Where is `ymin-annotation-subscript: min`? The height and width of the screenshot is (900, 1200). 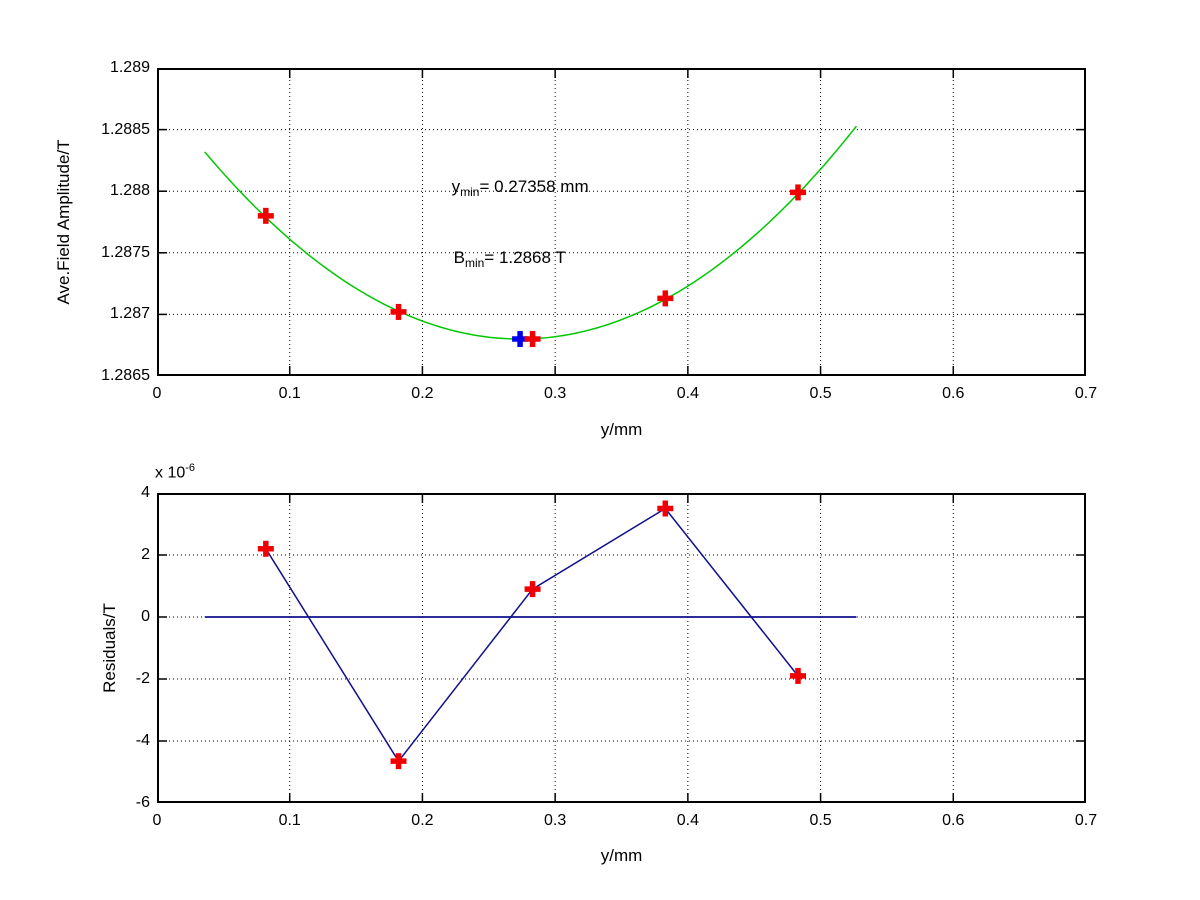
ymin-annotation-subscript: min is located at coordinates (470, 191).